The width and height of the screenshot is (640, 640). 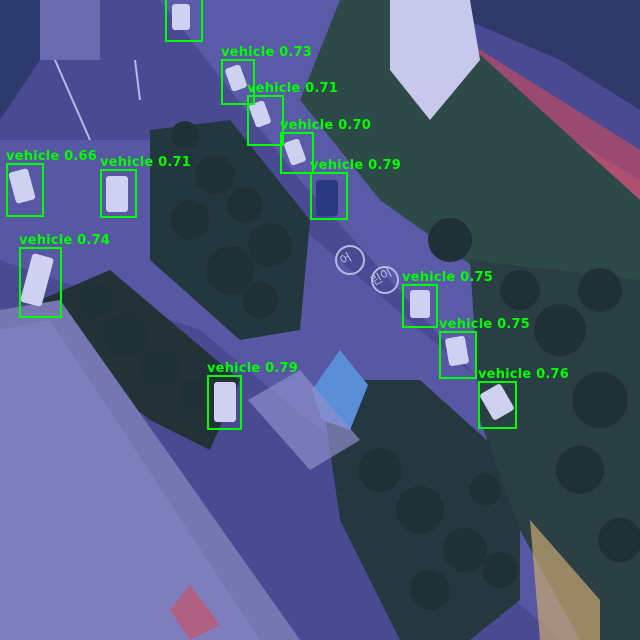 I want to click on vehicle-detection-box: vehicle 0.74, so click(x=64, y=276).